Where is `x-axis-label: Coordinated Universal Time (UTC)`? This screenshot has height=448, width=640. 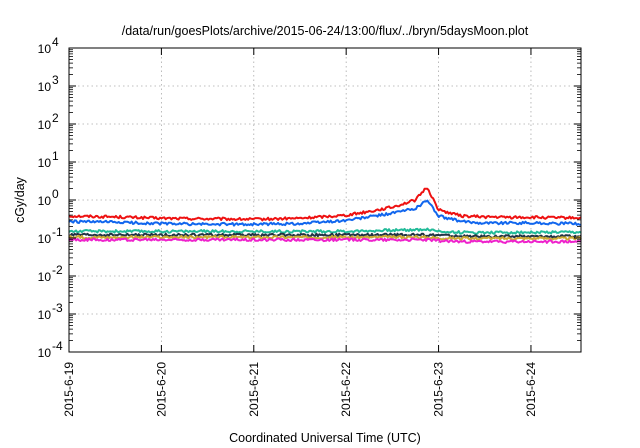 x-axis-label: Coordinated Universal Time (UTC) is located at coordinates (325, 438).